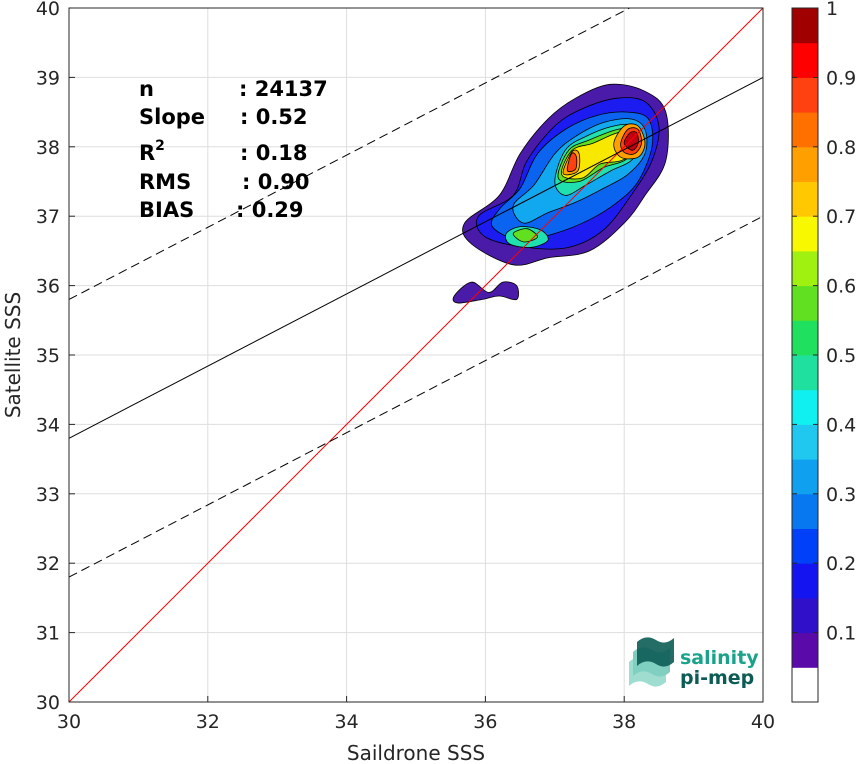 The height and width of the screenshot is (764, 858). I want to click on logo-text-pi-mep: pi-mep, so click(717, 678).